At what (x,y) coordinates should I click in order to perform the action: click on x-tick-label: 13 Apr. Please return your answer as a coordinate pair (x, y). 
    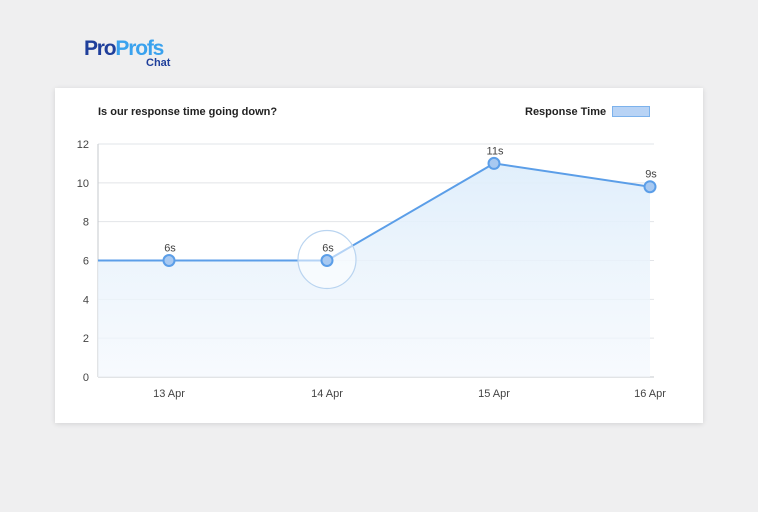
    Looking at the image, I should click on (169, 394).